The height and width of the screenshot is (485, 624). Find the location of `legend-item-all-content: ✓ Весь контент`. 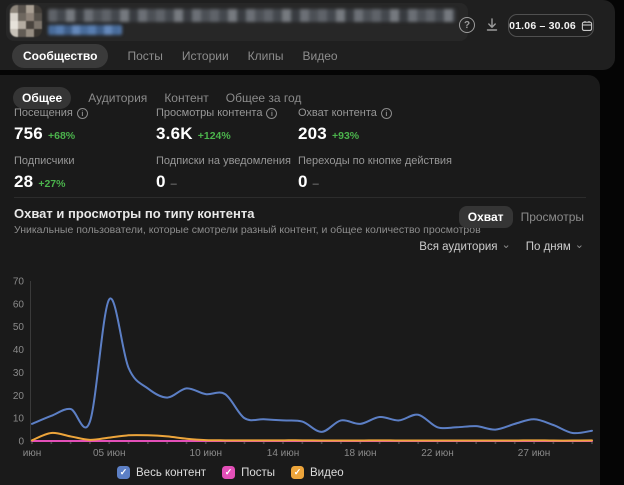

legend-item-all-content: ✓ Весь контент is located at coordinates (161, 472).